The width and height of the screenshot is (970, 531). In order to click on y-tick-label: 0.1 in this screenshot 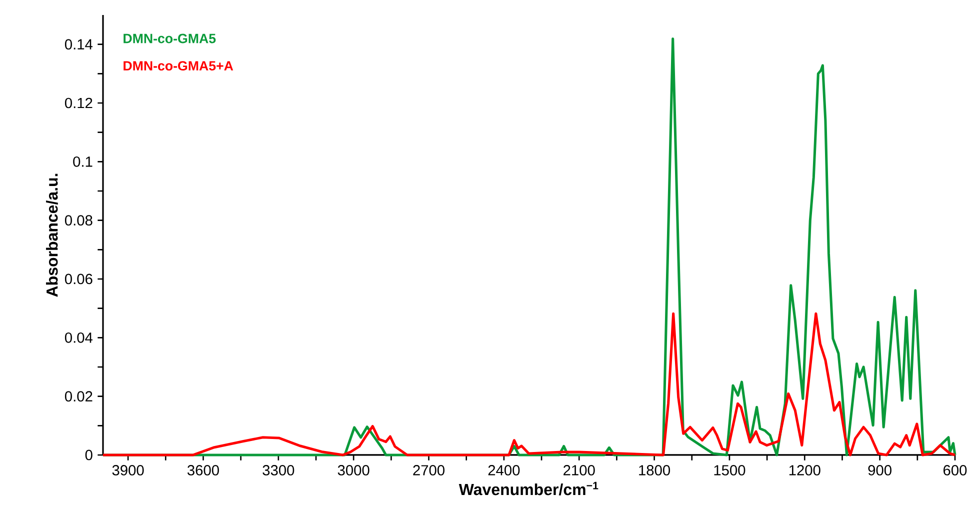, I will do `click(82, 161)`.